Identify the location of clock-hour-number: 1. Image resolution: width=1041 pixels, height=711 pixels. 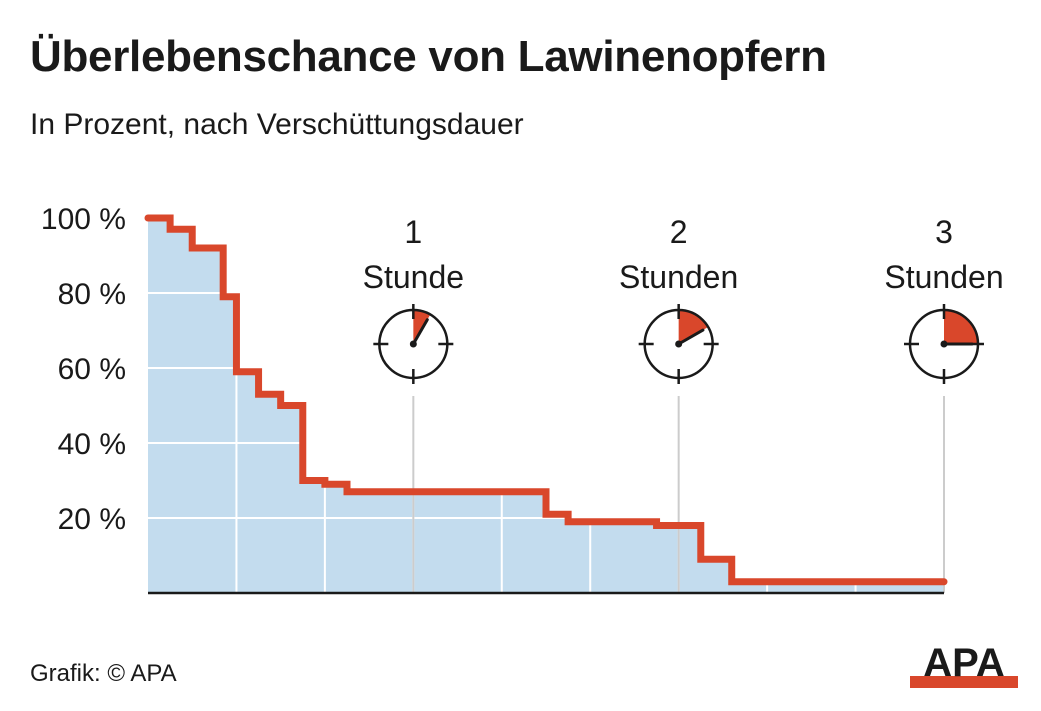
(413, 232).